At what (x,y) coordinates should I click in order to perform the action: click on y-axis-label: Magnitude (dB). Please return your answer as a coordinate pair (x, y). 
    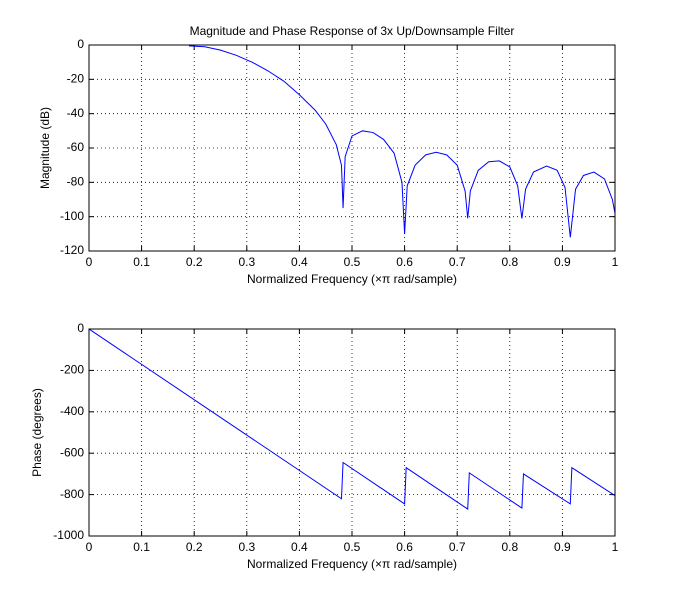
    Looking at the image, I should click on (45, 148).